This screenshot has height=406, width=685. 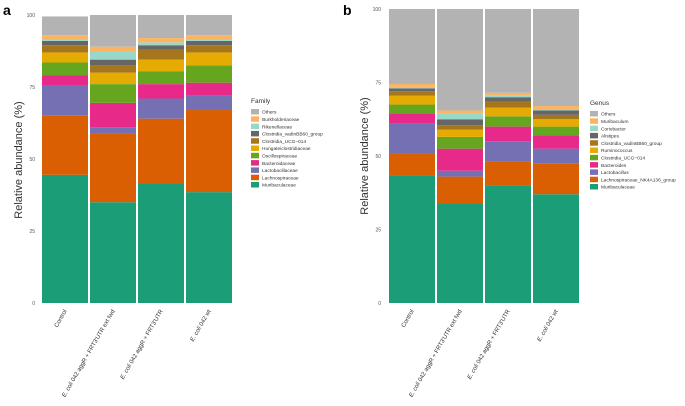 What do you see at coordinates (365, 155) in the screenshot?
I see `panel-b-y-axis-label: Relative abundance (%)` at bounding box center [365, 155].